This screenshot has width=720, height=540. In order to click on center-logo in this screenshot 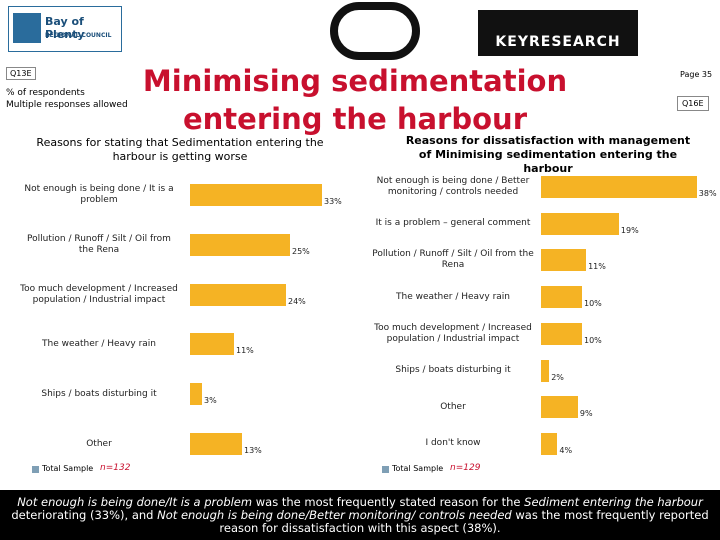, I will do `click(375, 31)`.